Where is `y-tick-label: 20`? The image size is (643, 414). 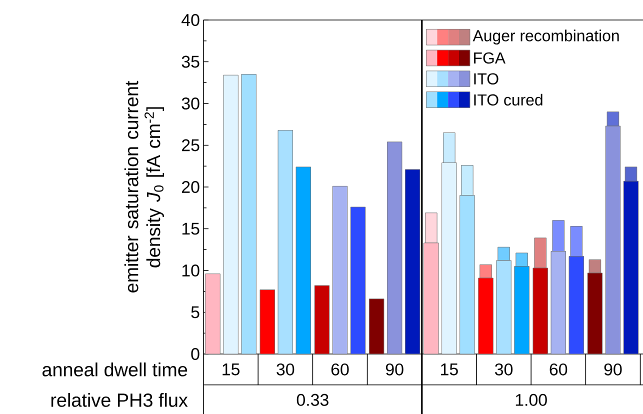
y-tick-label: 20 is located at coordinates (191, 187).